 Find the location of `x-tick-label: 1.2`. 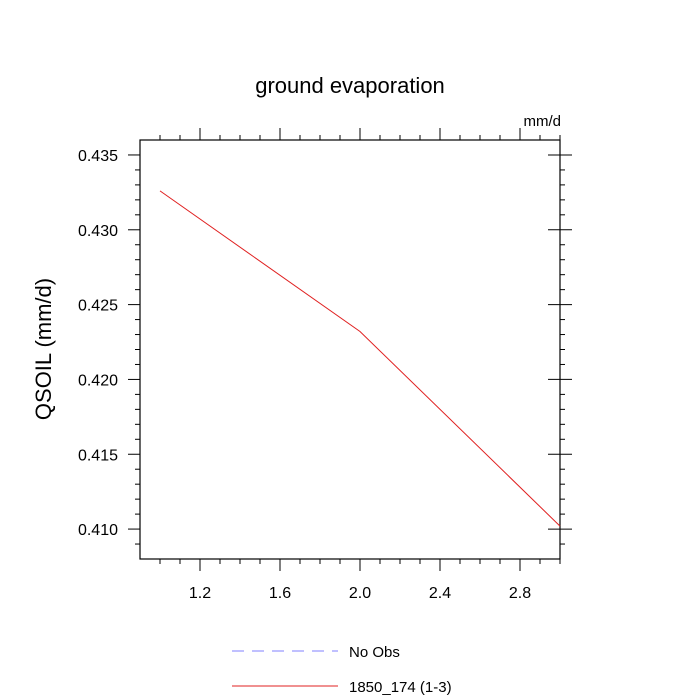

x-tick-label: 1.2 is located at coordinates (200, 593).